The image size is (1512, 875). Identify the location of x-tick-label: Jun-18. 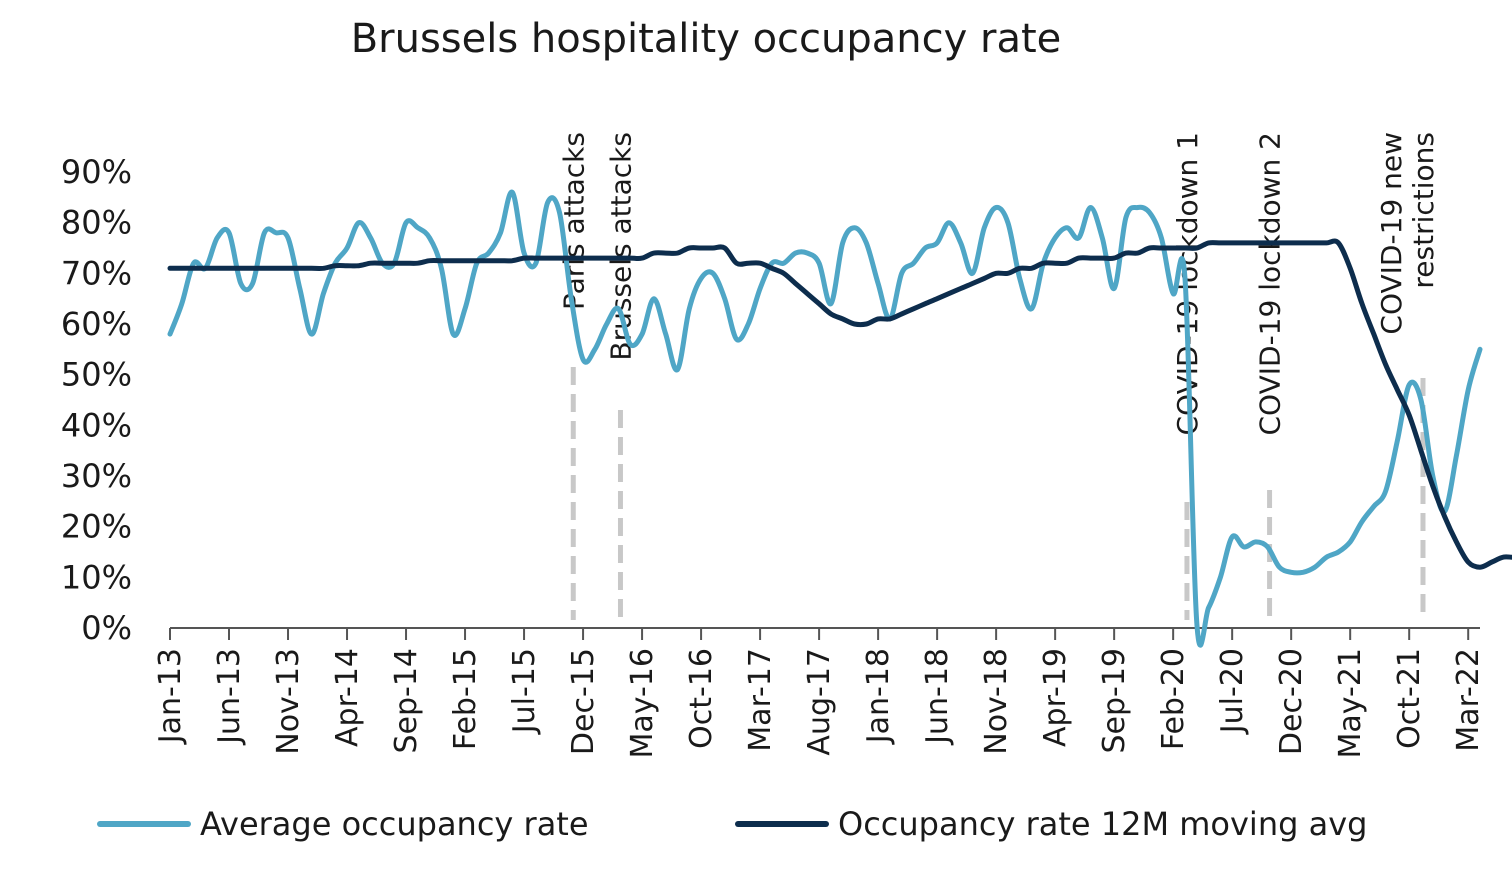
(937, 697).